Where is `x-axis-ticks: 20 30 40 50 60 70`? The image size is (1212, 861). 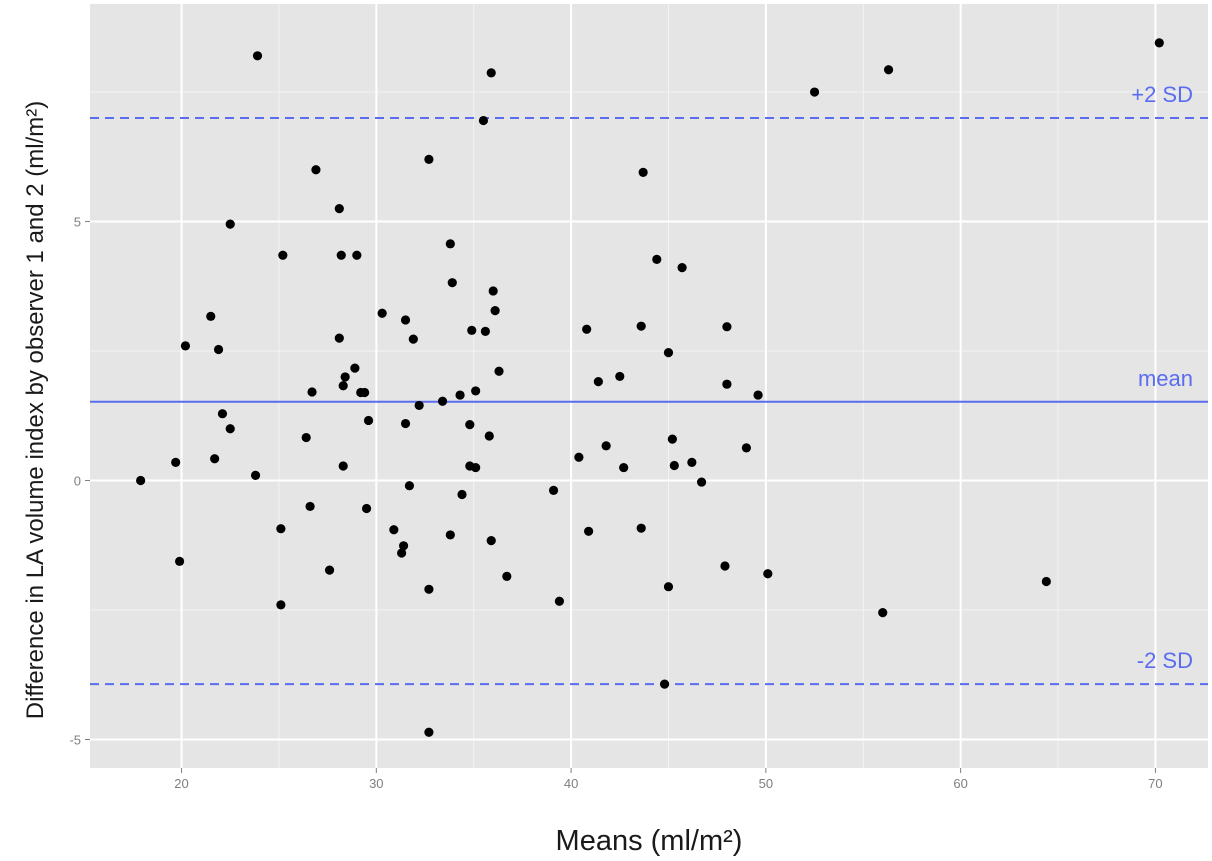 x-axis-ticks: 20 30 40 50 60 70 is located at coordinates (668, 779).